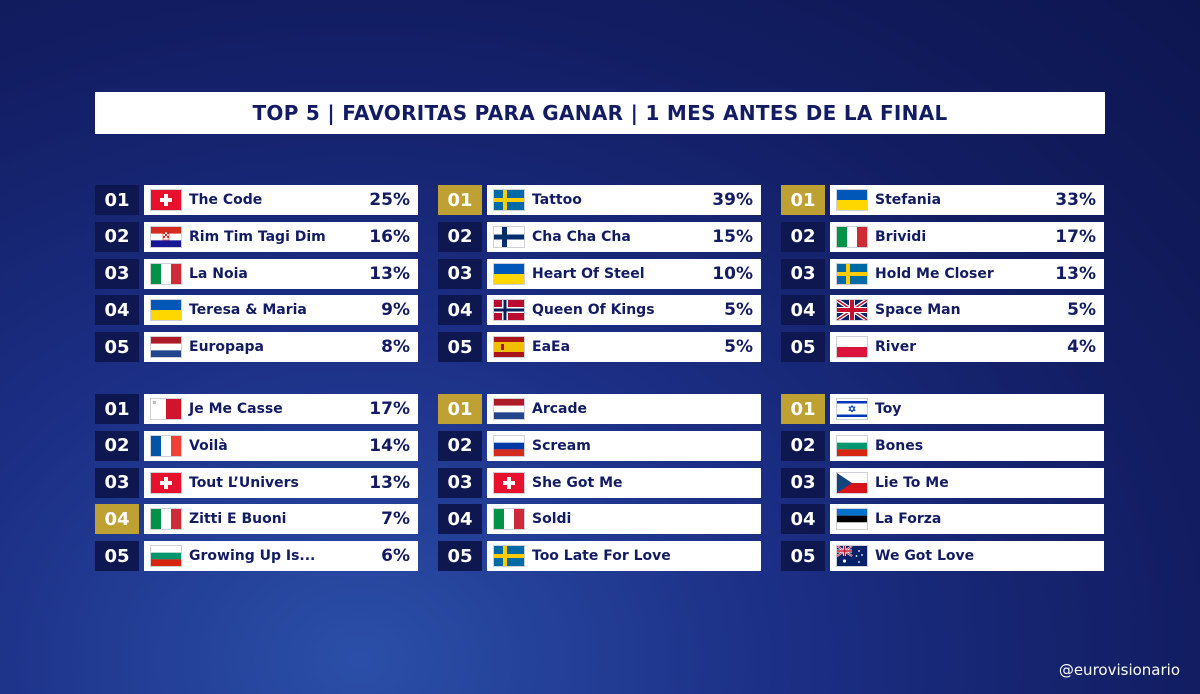  What do you see at coordinates (281, 236) in the screenshot?
I see `entry-cell: Rim Tim Tagi Dim 16%` at bounding box center [281, 236].